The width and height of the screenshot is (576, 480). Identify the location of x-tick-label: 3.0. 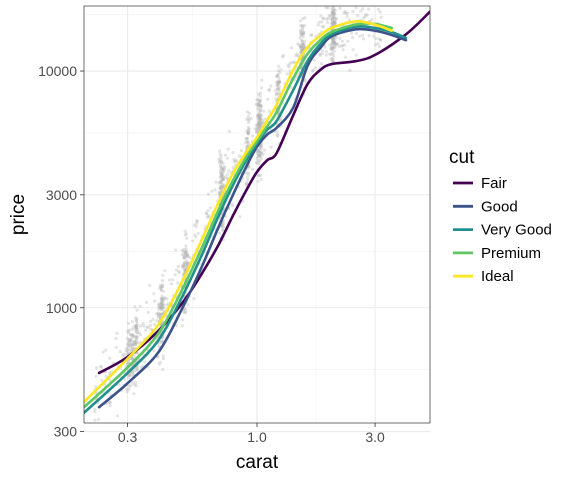
(375, 437).